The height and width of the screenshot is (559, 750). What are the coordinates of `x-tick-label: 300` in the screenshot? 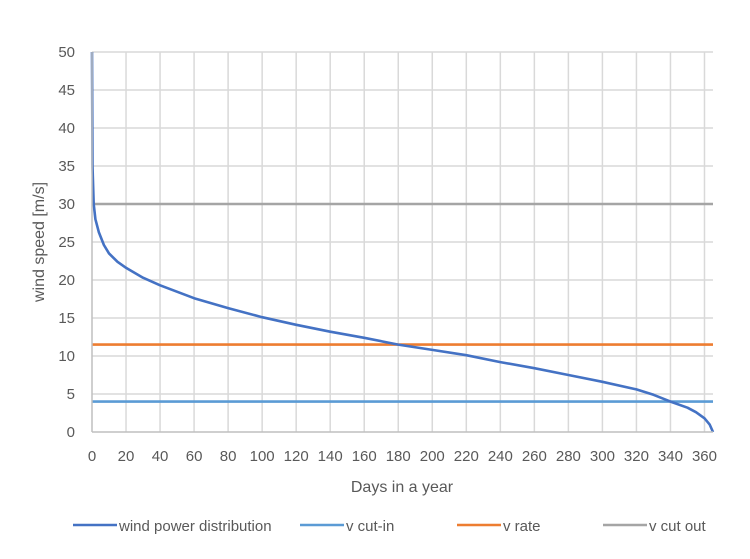 It's located at (602, 456).